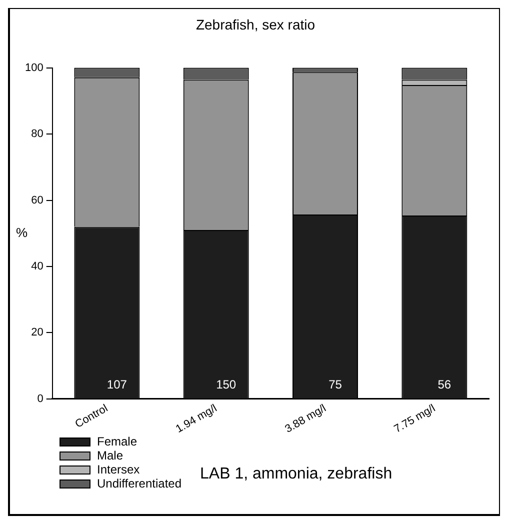 This screenshot has width=507, height=523. What do you see at coordinates (335, 384) in the screenshot?
I see `annotation: 75` at bounding box center [335, 384].